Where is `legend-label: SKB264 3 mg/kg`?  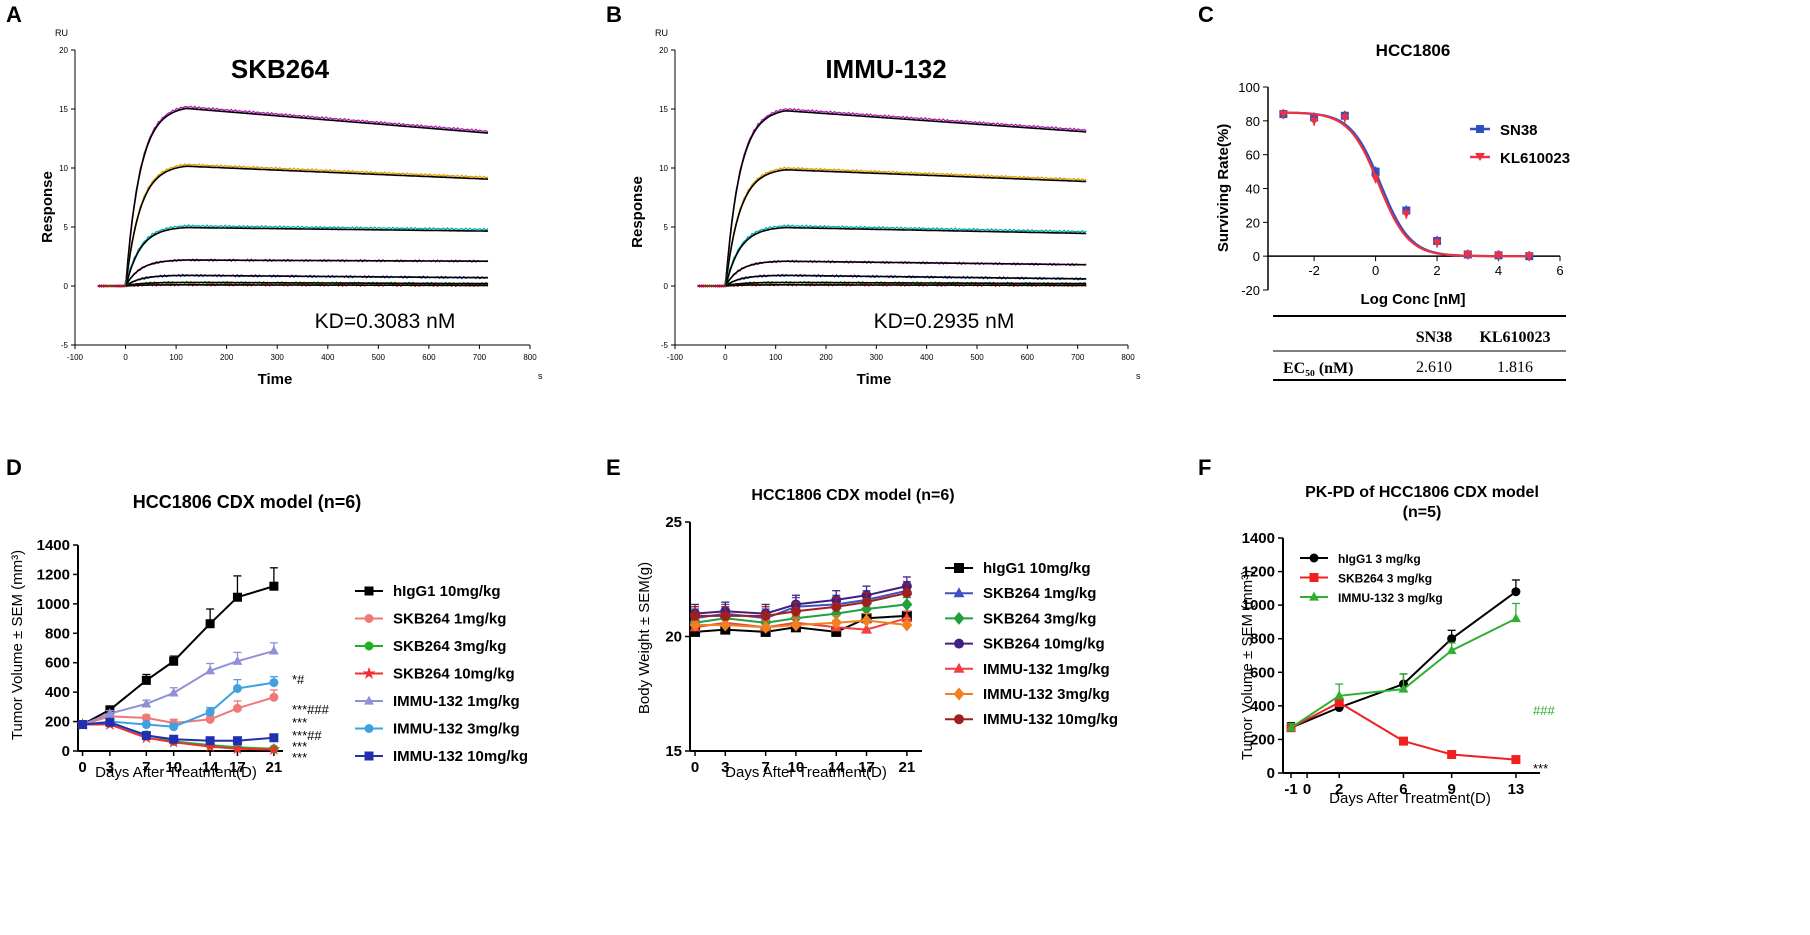 legend-label: SKB264 3 mg/kg is located at coordinates (1385, 579).